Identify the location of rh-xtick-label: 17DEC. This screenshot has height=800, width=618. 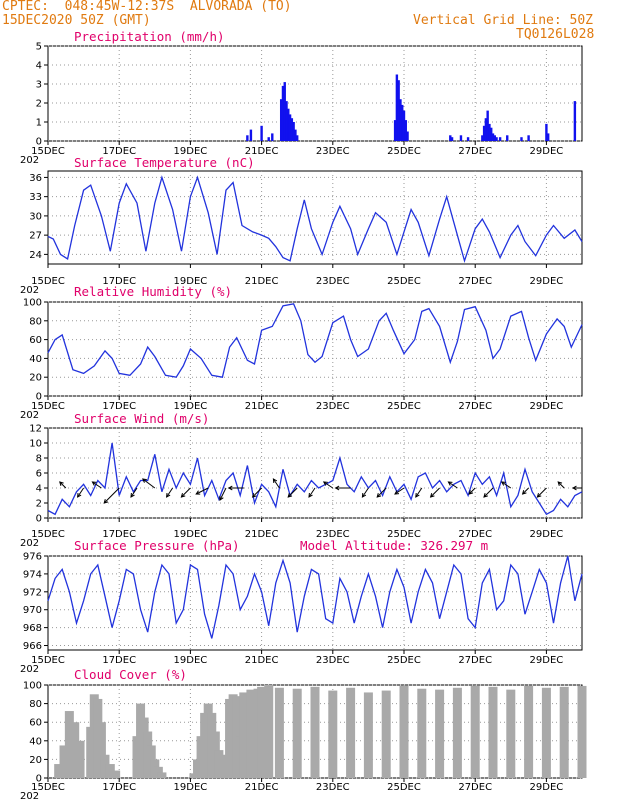
(119, 406).